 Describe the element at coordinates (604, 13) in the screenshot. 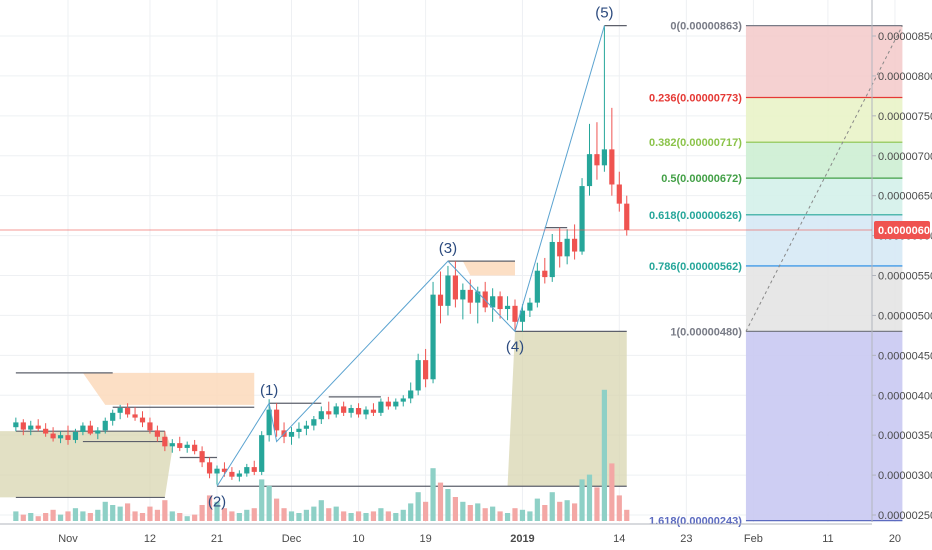

I see `wave-label: (5)` at that location.